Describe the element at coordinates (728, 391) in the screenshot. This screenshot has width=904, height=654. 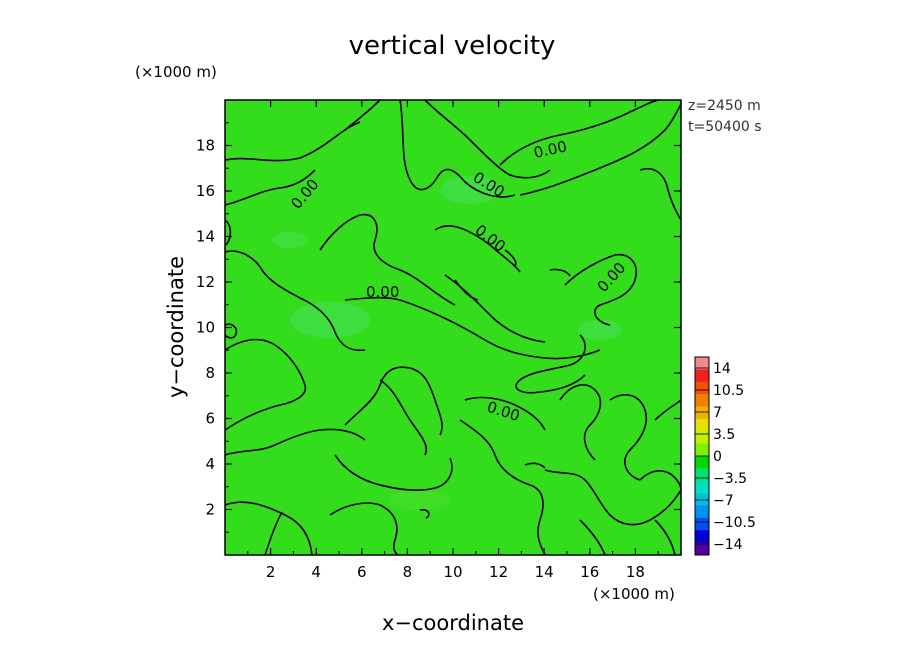
I see `colorbar-tick-label: 10.5` at that location.